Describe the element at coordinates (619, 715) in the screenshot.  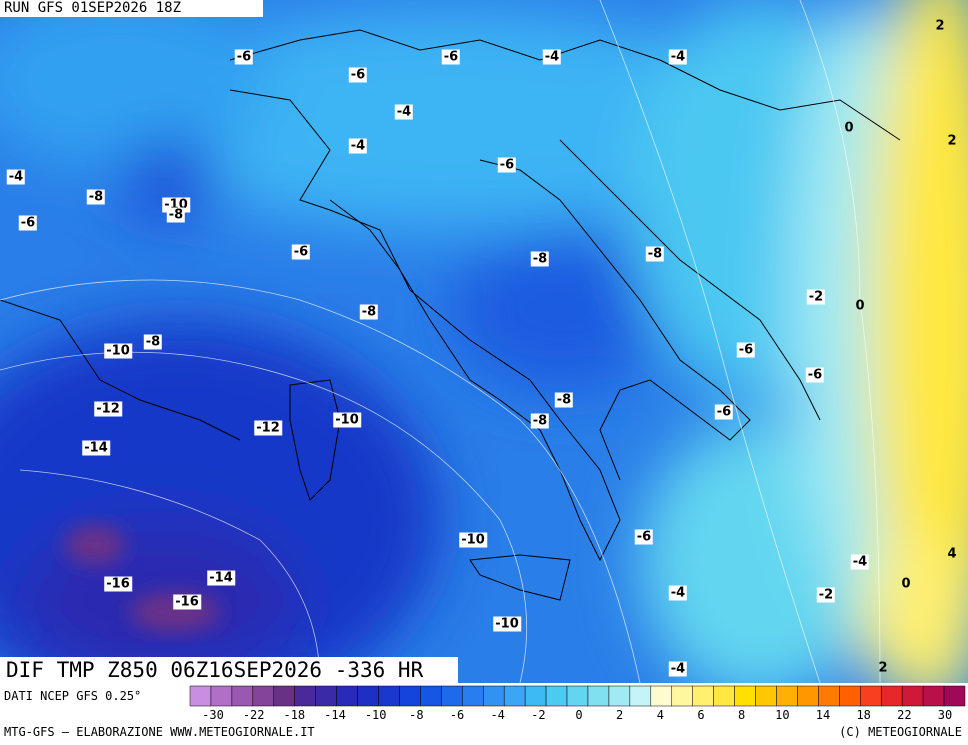
I see `colorbar-tick-label: 2` at that location.